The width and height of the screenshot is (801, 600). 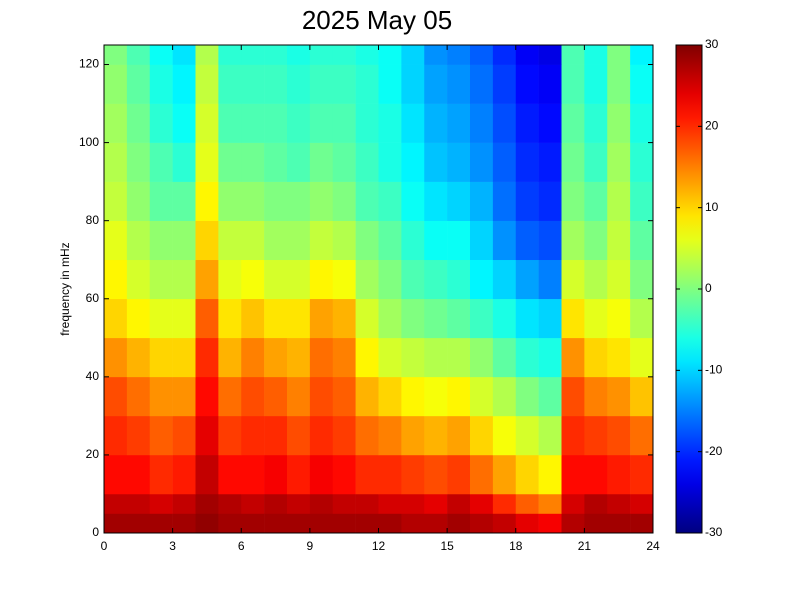 I want to click on x-tick-label: 21, so click(x=585, y=546).